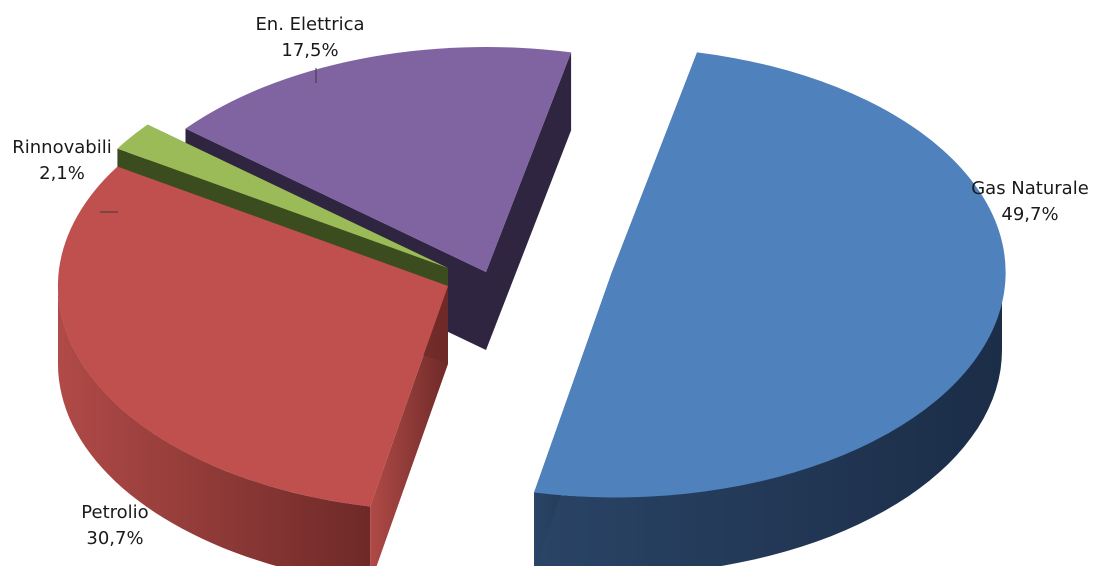 Image resolution: width=1097 pixels, height=566 pixels. Describe the element at coordinates (114, 538) in the screenshot. I see `slice-label-value: 30,7%` at that location.